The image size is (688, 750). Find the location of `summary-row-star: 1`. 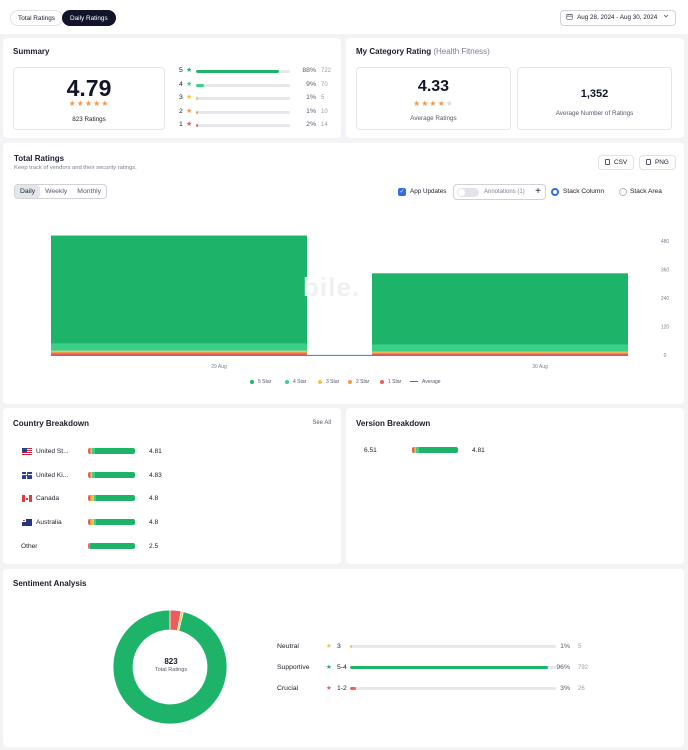

summary-row-star: 1 is located at coordinates (181, 124).